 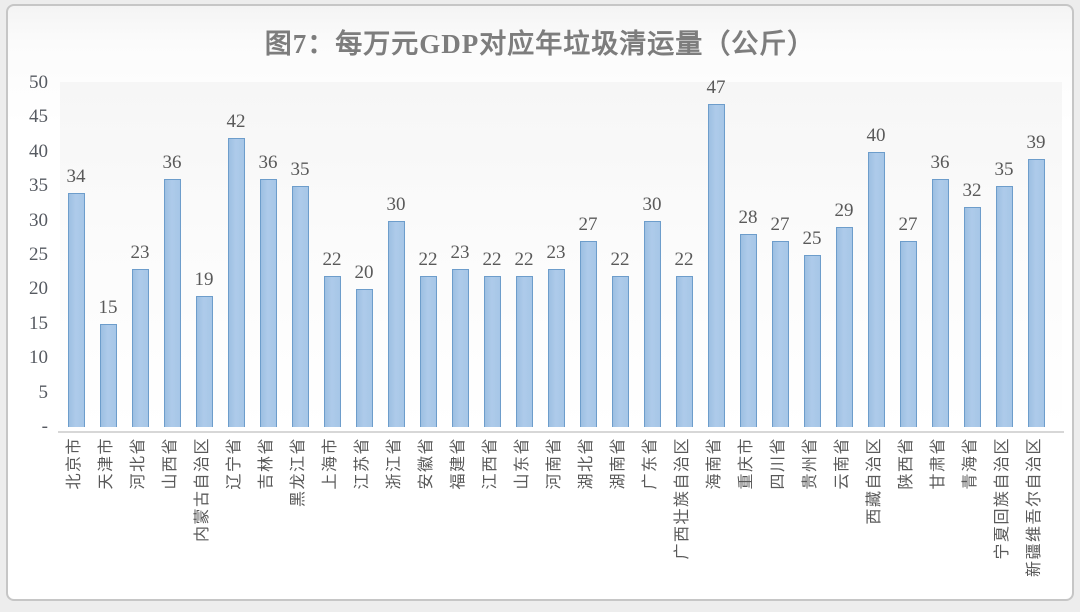 I want to click on x-axis-label: 福建省, so click(x=458, y=463).